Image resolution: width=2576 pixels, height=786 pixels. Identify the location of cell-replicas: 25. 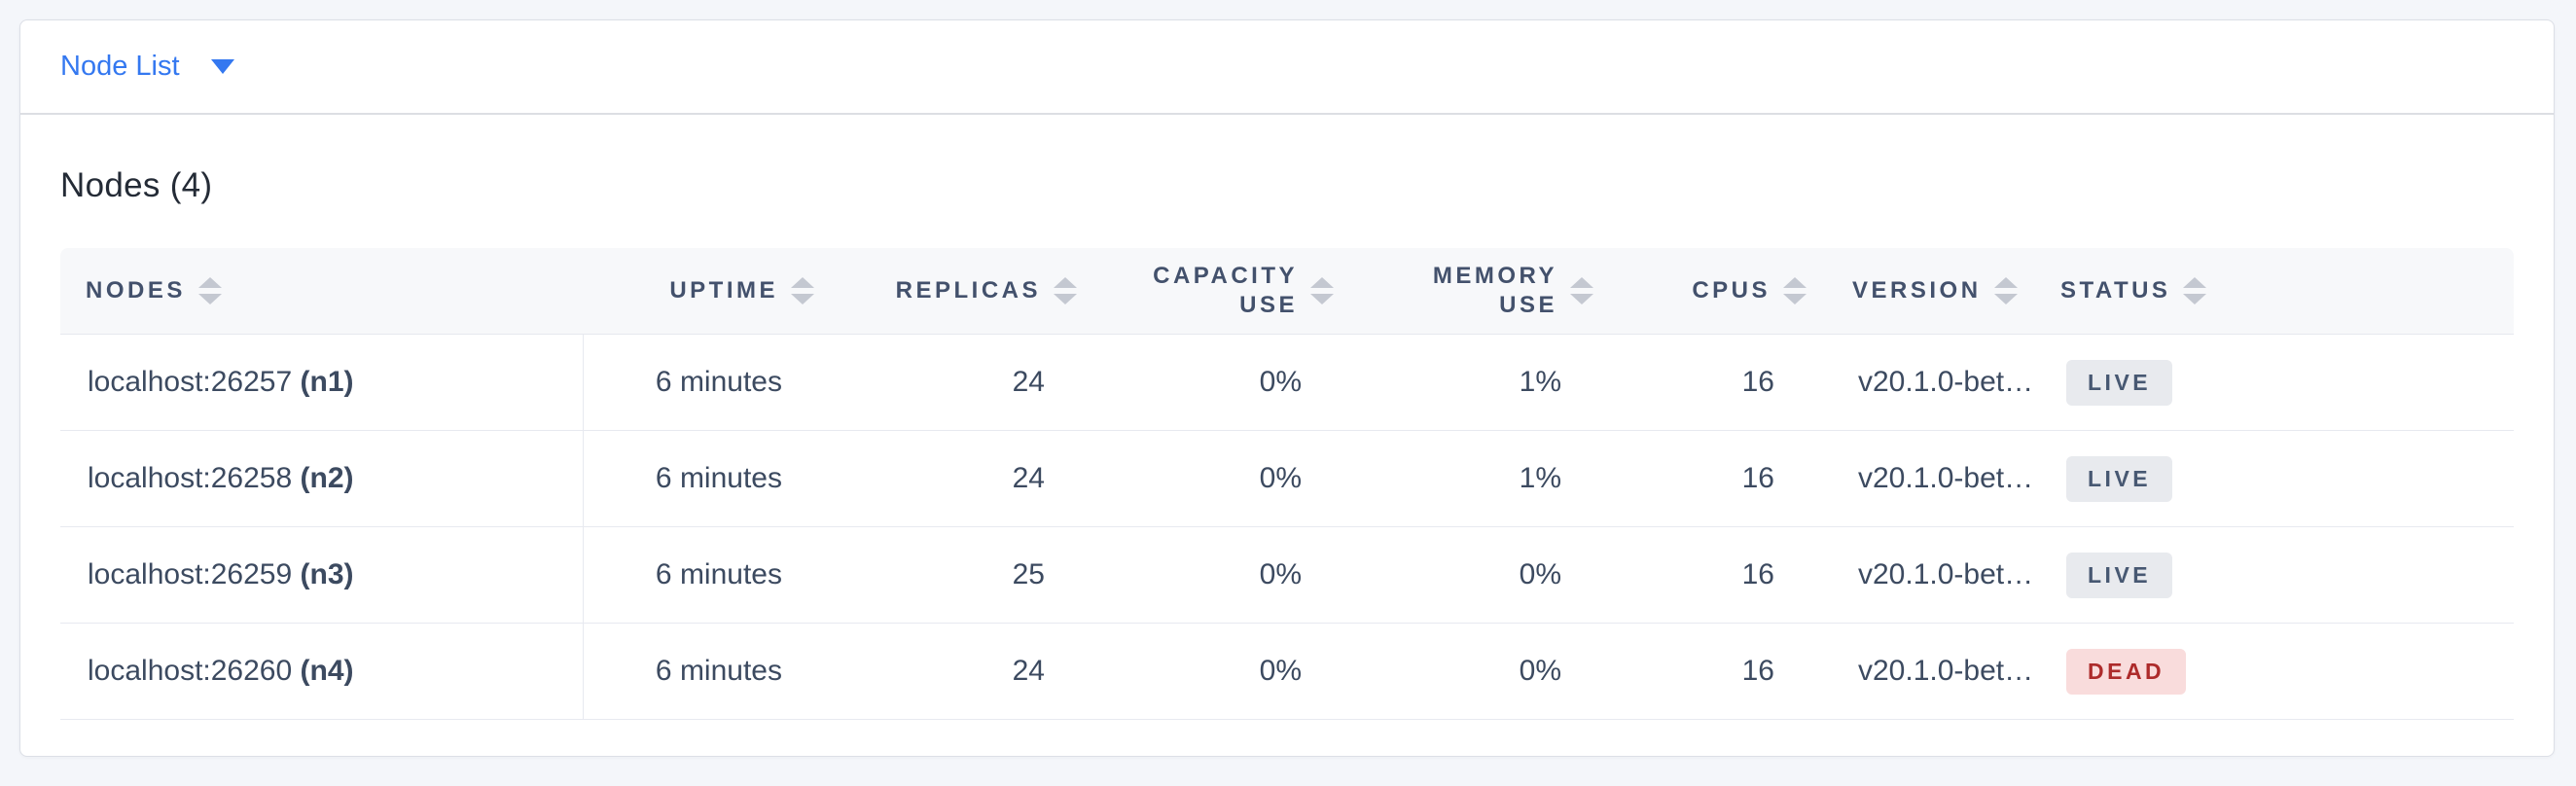
(966, 576).